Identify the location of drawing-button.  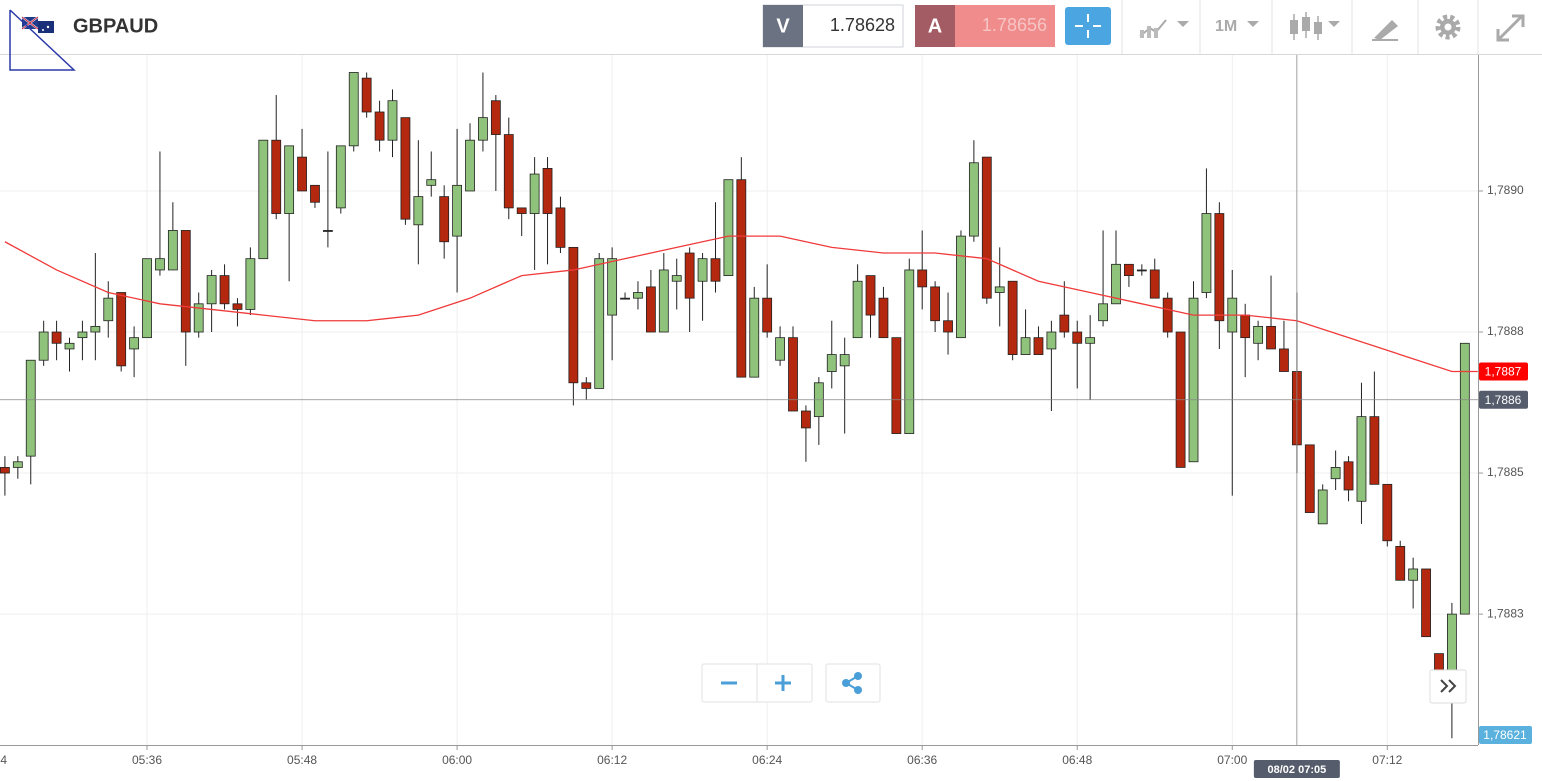
(1385, 30).